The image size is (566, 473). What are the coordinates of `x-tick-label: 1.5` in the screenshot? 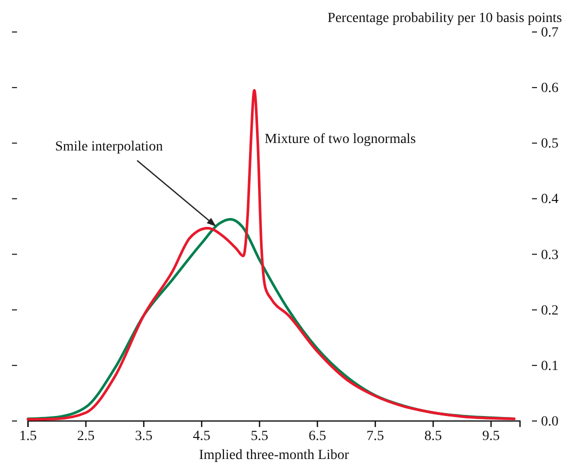 It's located at (28, 436).